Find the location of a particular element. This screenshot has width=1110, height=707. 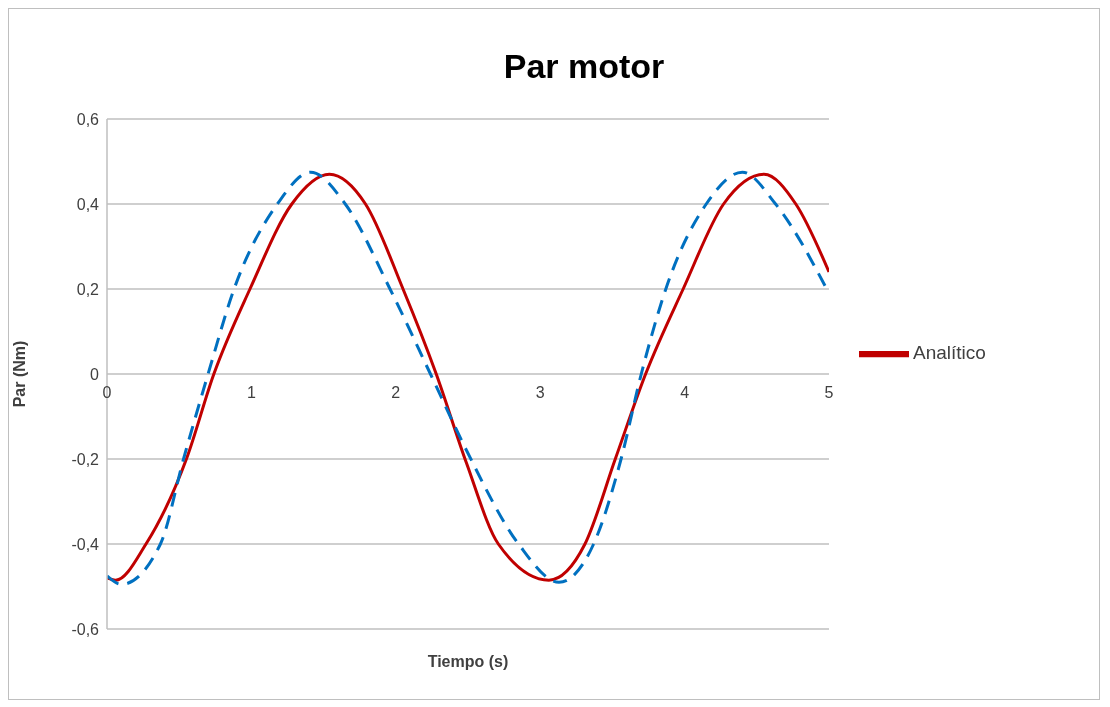

x-tick-label: 3 is located at coordinates (540, 392).